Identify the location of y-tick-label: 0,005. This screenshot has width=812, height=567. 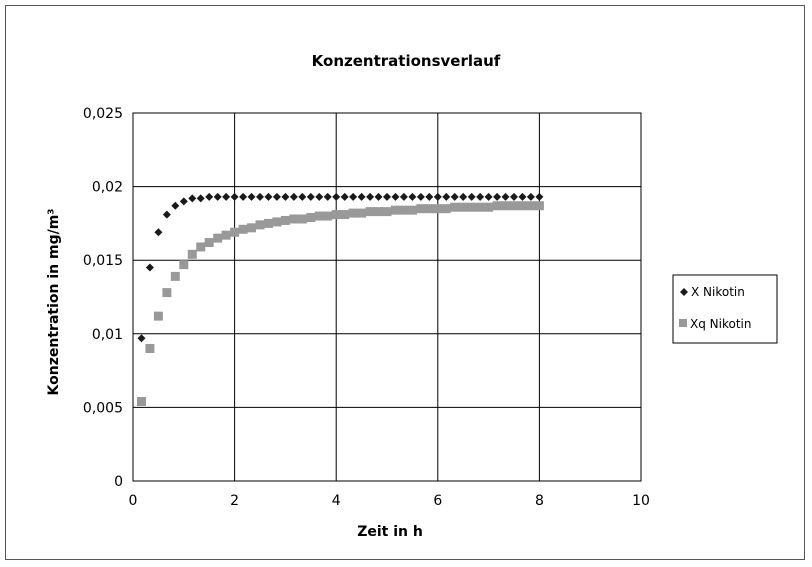
(103, 408).